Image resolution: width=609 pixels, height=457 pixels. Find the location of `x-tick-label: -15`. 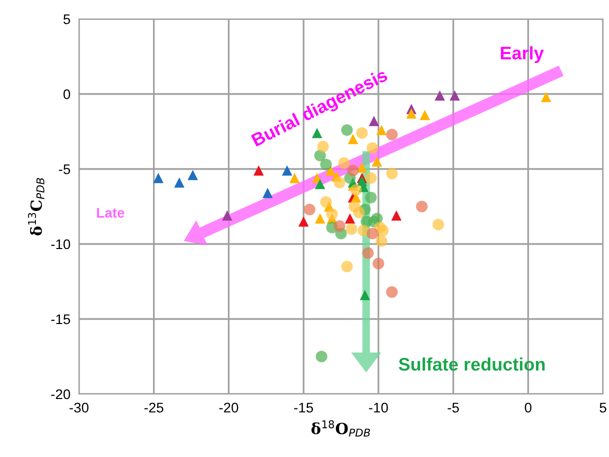

x-tick-label: -15 is located at coordinates (304, 407).